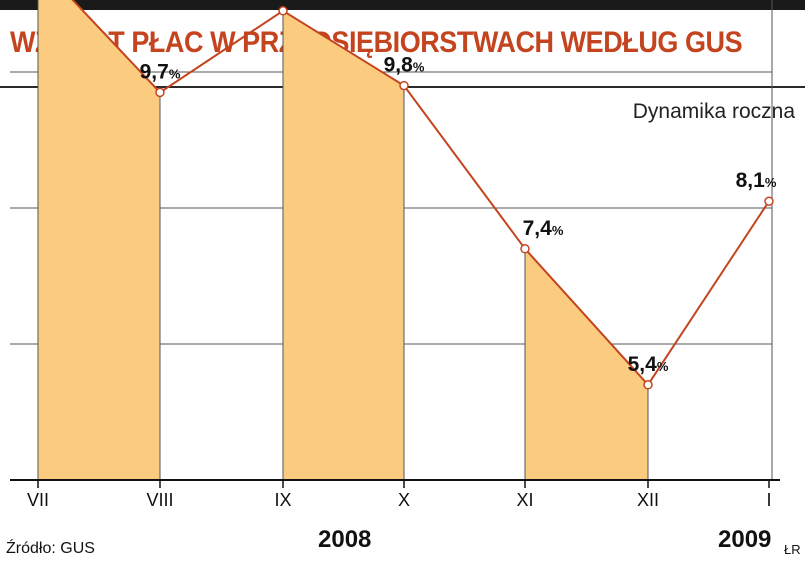 The image size is (805, 565). Describe the element at coordinates (648, 500) in the screenshot. I see `x-tick-label: XII` at that location.